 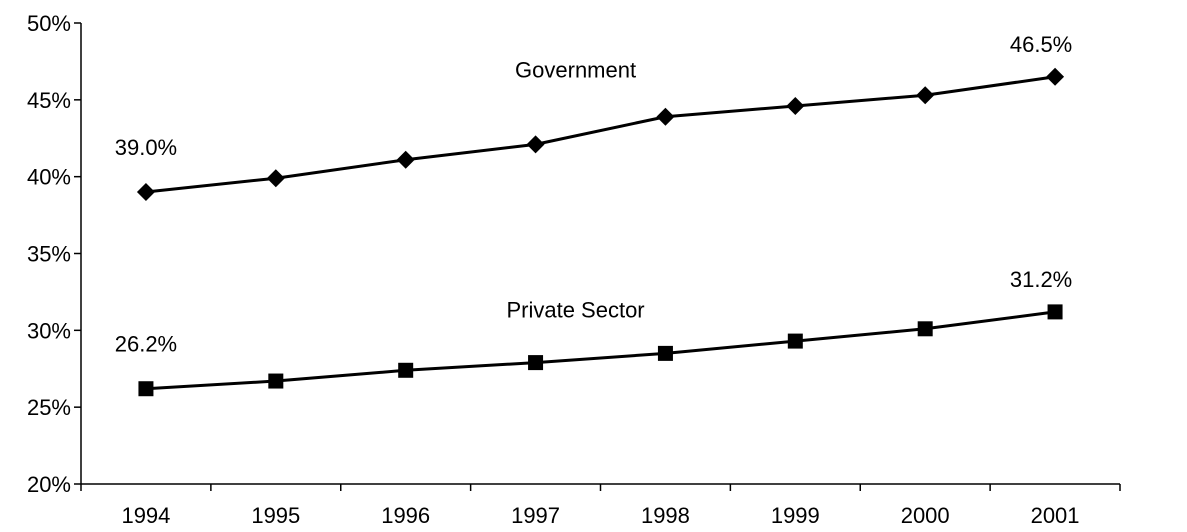 I want to click on y-tick-label: 50%, so click(x=49, y=23).